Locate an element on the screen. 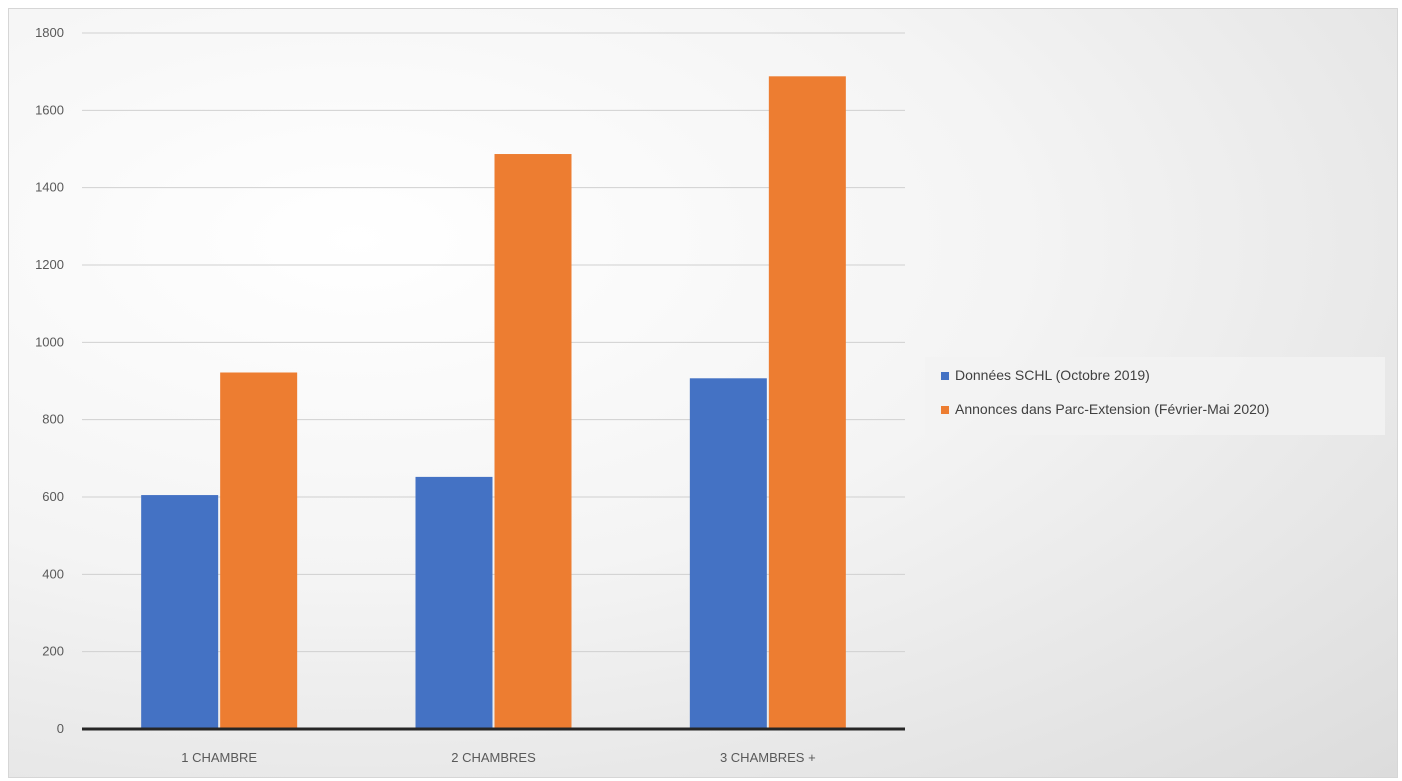 The width and height of the screenshot is (1402, 781). y-tick-label: 0 is located at coordinates (60, 728).